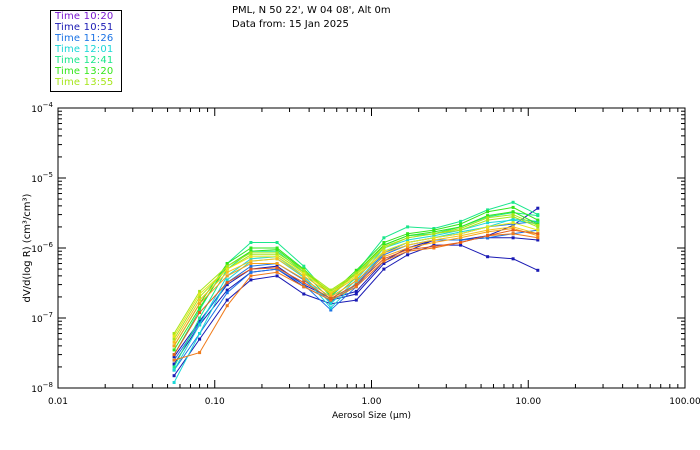 The width and height of the screenshot is (700, 450). Describe the element at coordinates (84, 71) in the screenshot. I see `legend-item: Time 13:20` at that location.